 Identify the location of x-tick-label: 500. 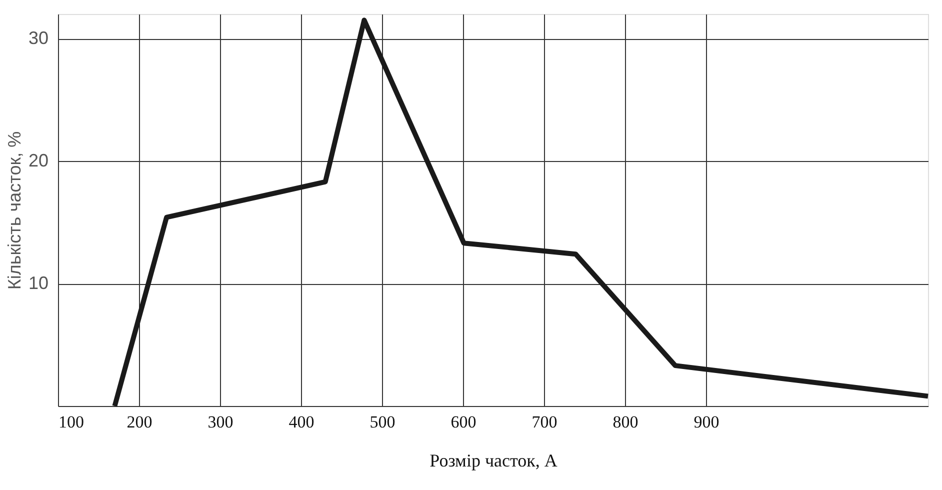
(383, 422).